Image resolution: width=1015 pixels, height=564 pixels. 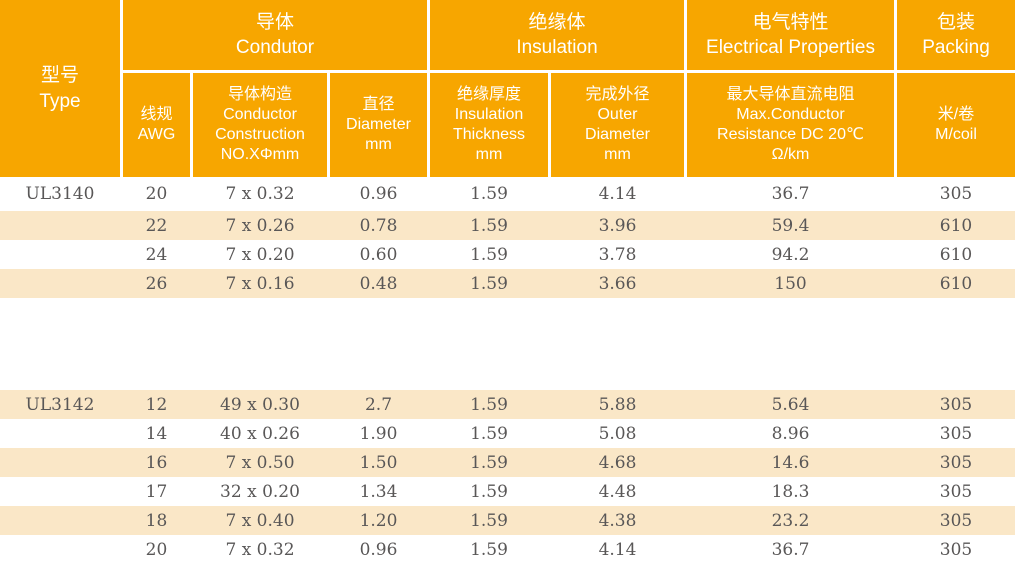 I want to click on header-col-diameter: 直径 Diameter mm, so click(x=378, y=125).